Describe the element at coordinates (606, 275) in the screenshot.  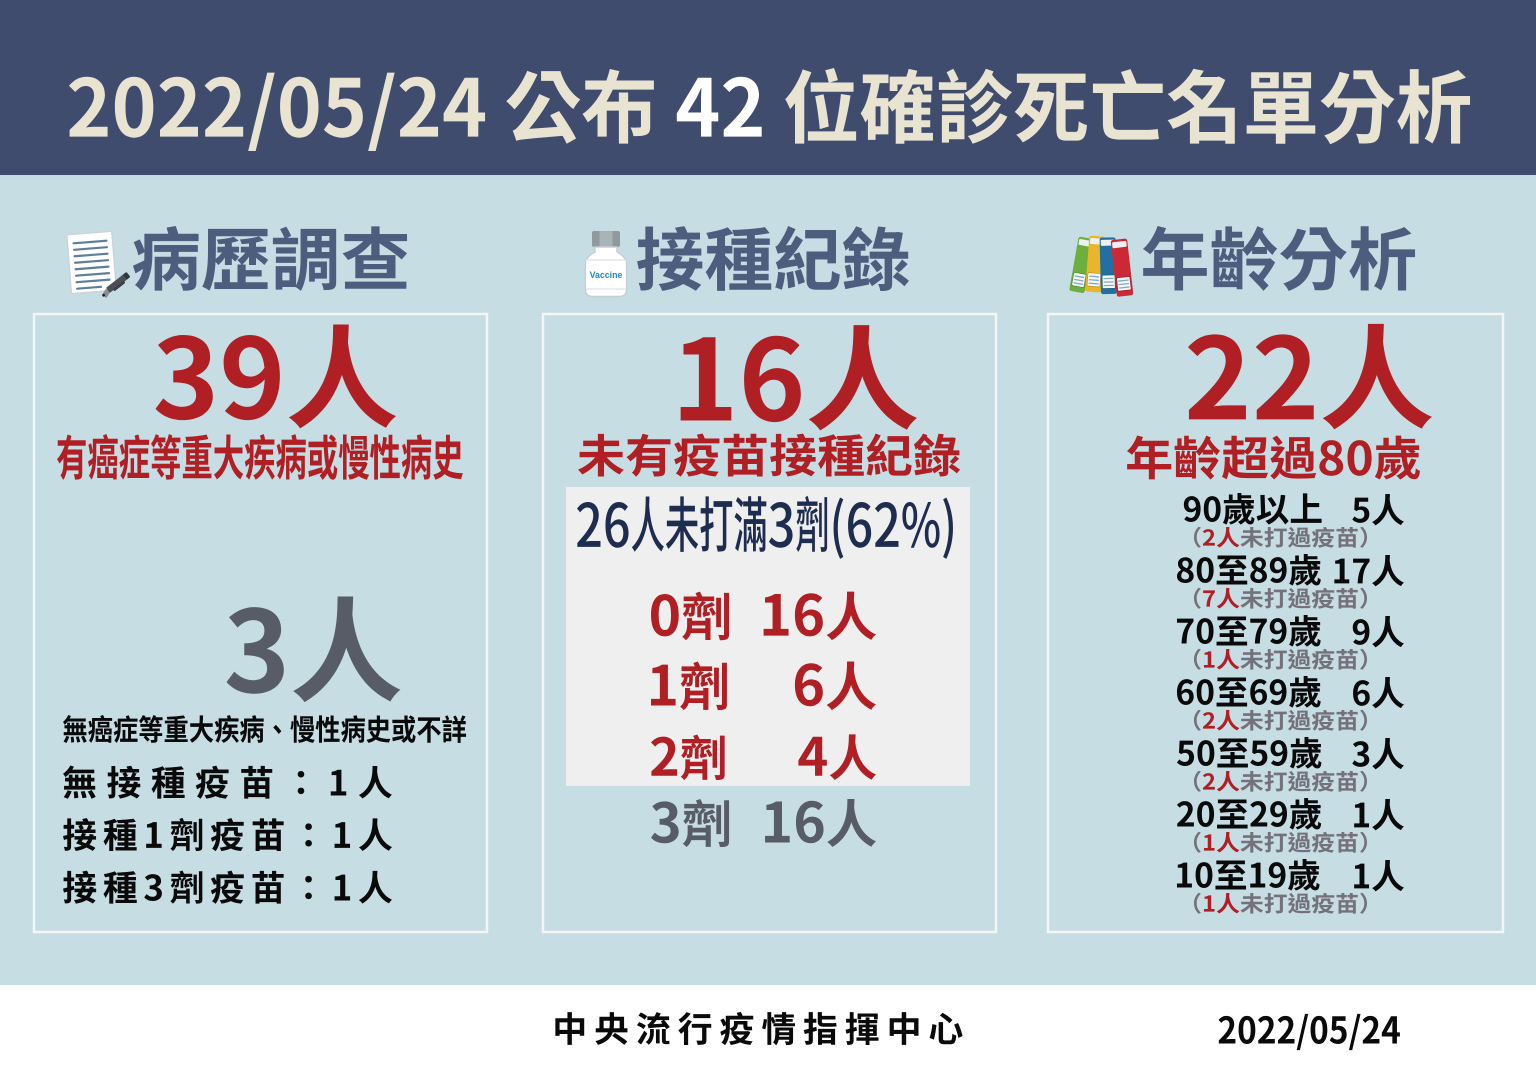
I see `svg-text: Vaccine` at that location.